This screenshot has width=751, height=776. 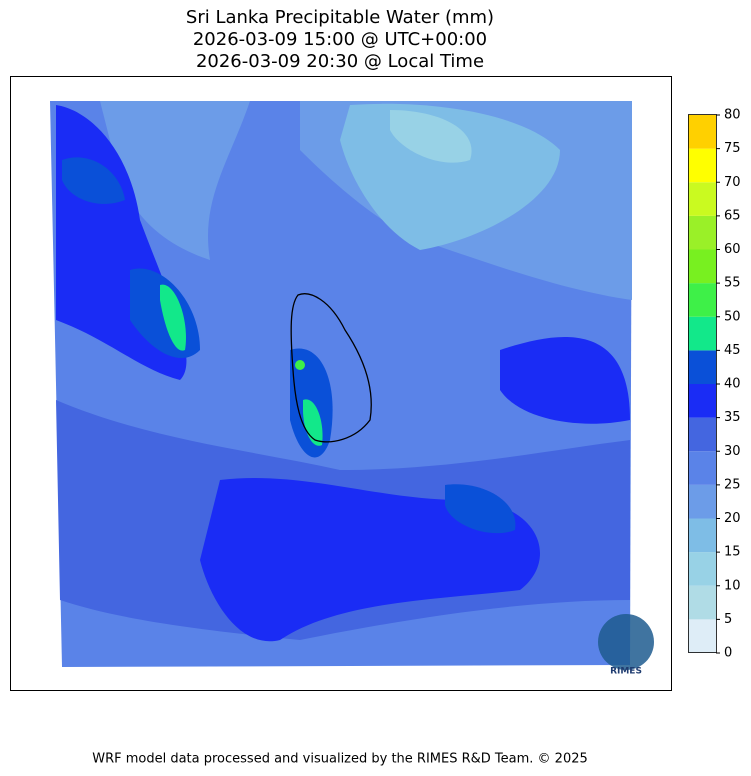 What do you see at coordinates (732, 115) in the screenshot?
I see `colorbar-tick-label: 80` at bounding box center [732, 115].